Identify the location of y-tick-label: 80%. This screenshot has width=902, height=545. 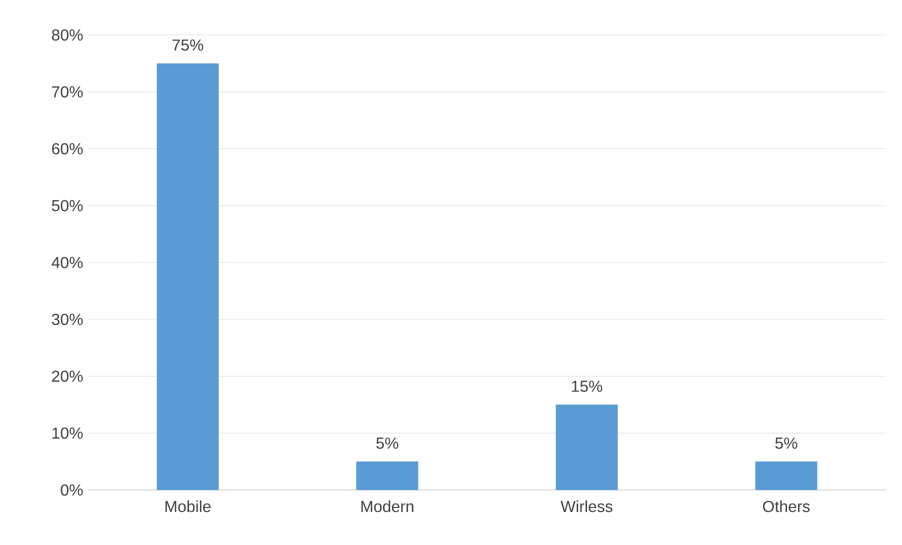
(67, 35).